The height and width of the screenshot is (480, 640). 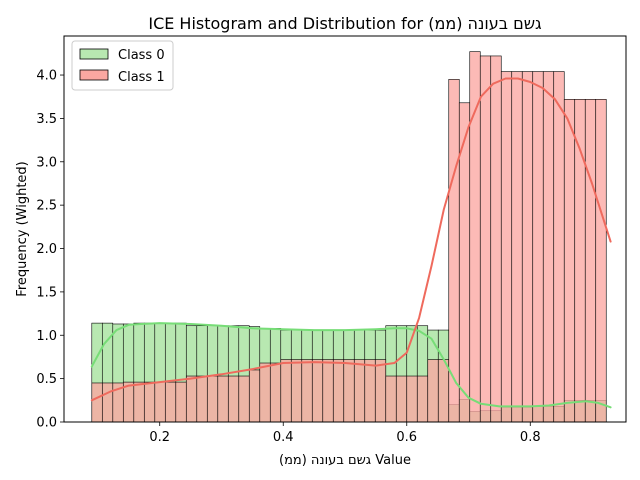 I want to click on y-axis-label: Frequency (Wighted), so click(x=22, y=228).